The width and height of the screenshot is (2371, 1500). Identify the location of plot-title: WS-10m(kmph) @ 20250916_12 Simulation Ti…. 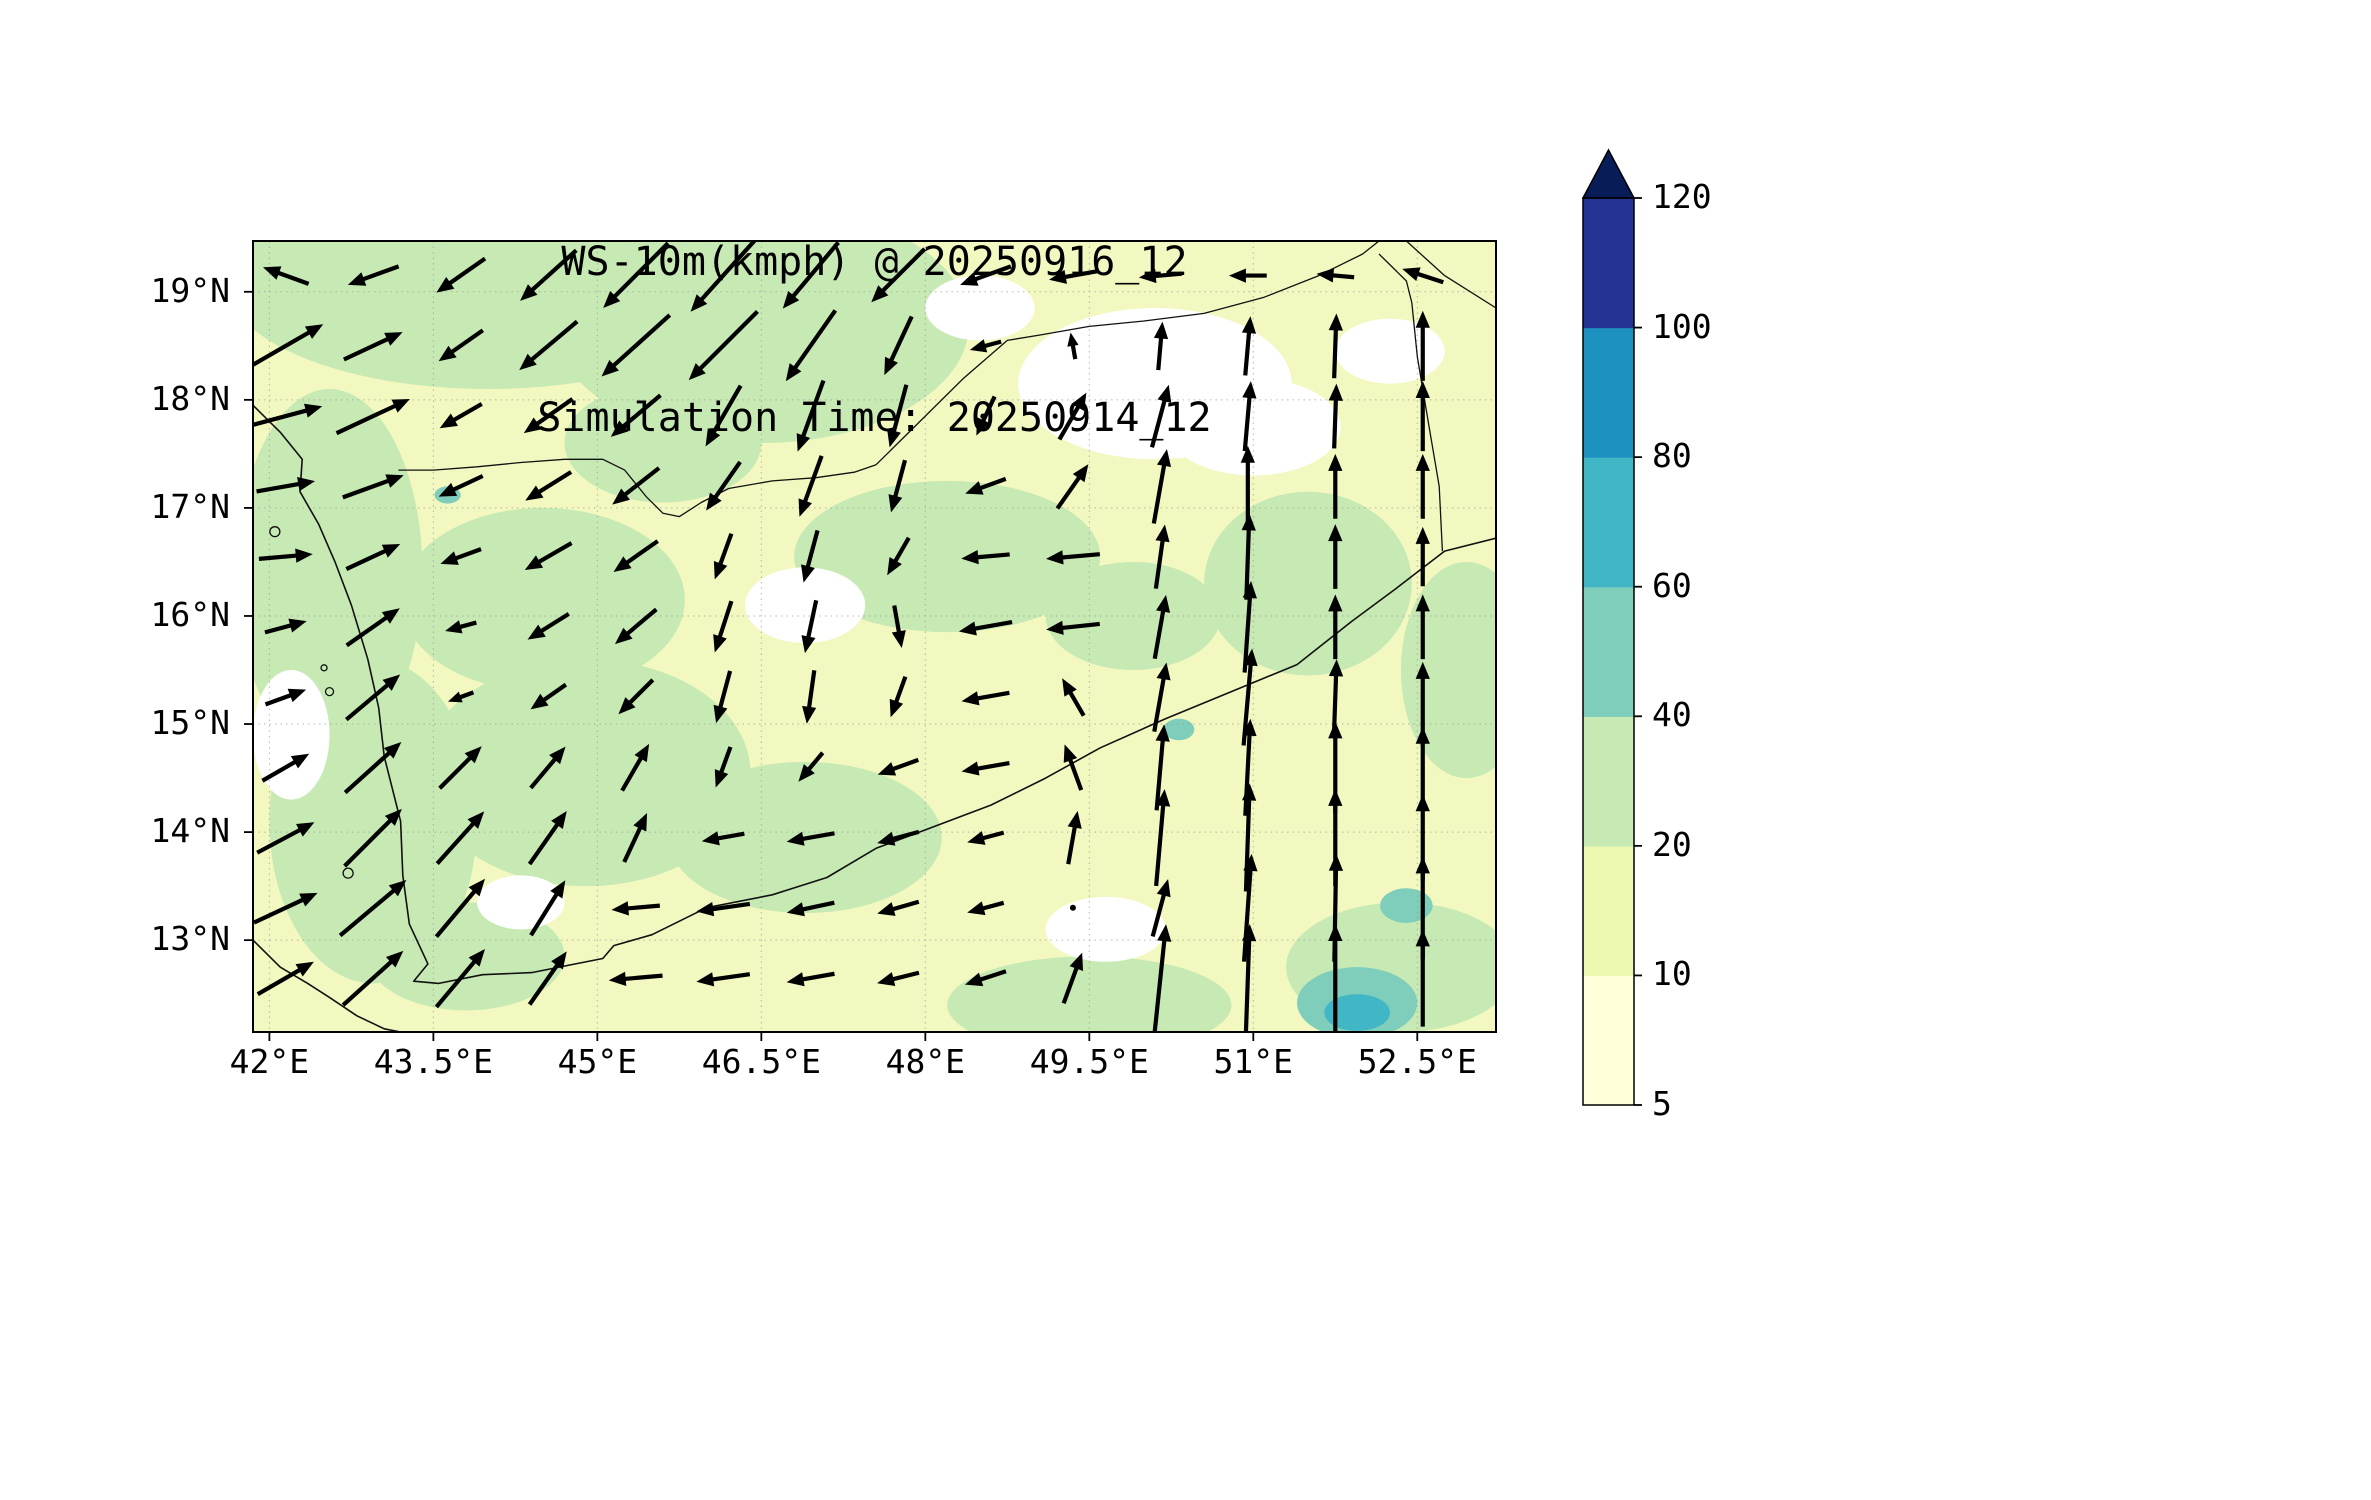
(874, 340).